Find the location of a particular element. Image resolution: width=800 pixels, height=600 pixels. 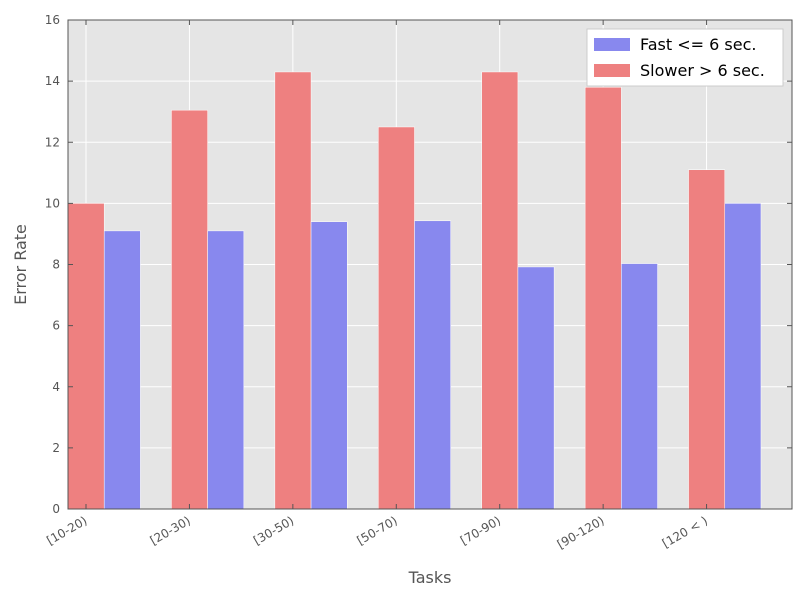

x-axis-title: Tasks is located at coordinates (430, 577).